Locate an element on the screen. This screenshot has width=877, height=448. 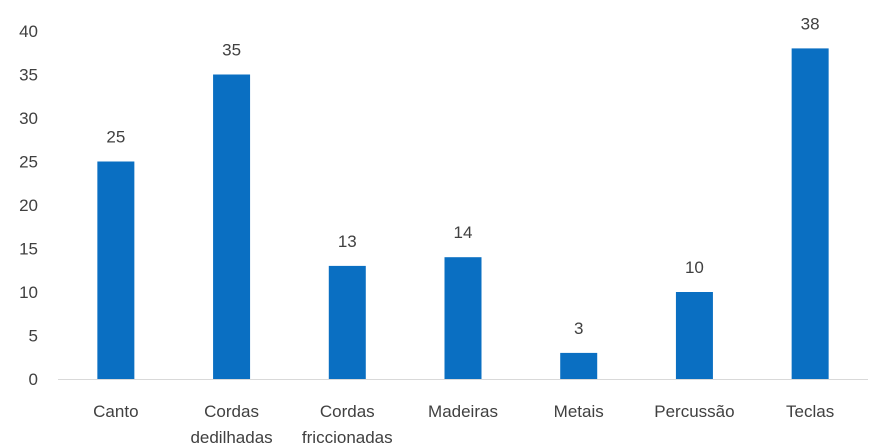
y-tick-label: 5 is located at coordinates (33, 336).